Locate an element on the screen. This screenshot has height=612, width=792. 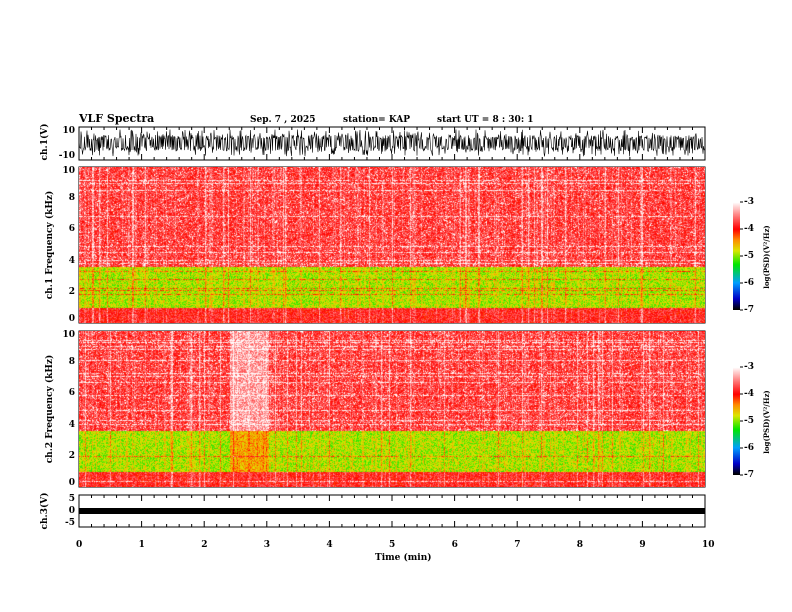
x-tick-label: 4 is located at coordinates (329, 545).